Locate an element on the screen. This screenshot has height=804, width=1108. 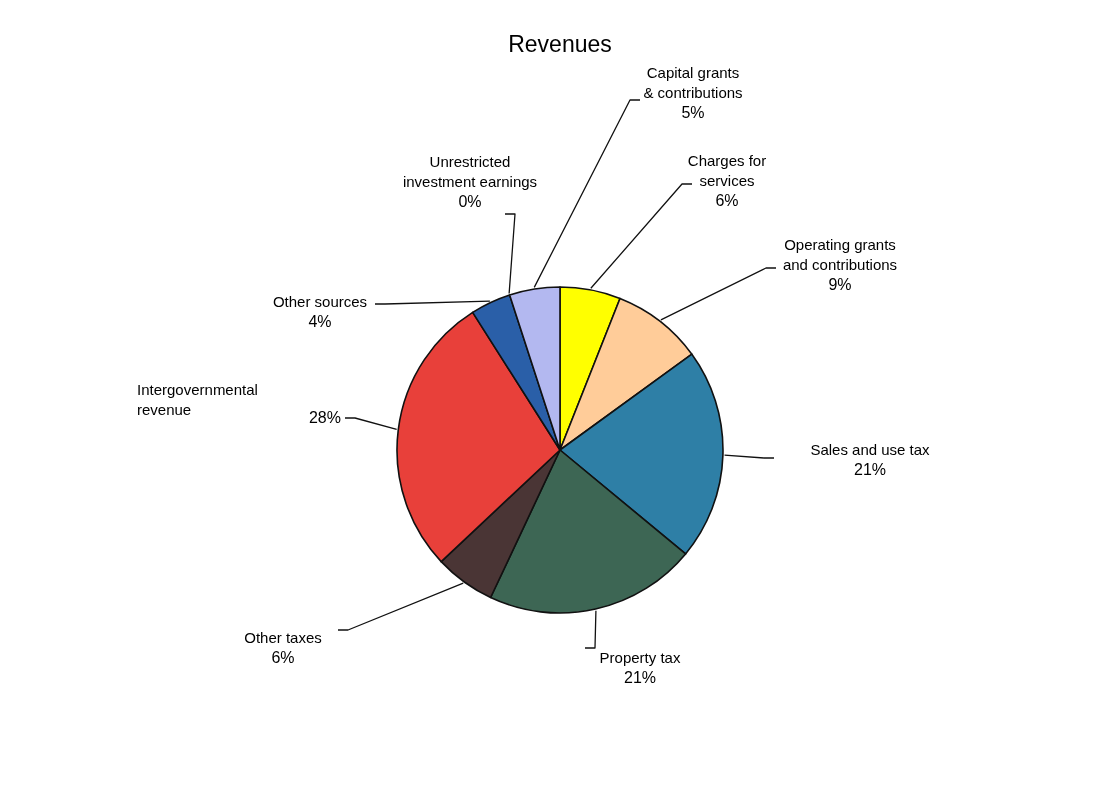
data-label: 9% is located at coordinates (840, 284).